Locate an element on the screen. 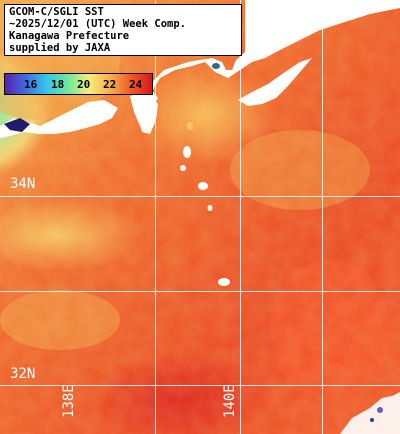 The height and width of the screenshot is (434, 400). grid-line-lat-lower is located at coordinates (200, 291).